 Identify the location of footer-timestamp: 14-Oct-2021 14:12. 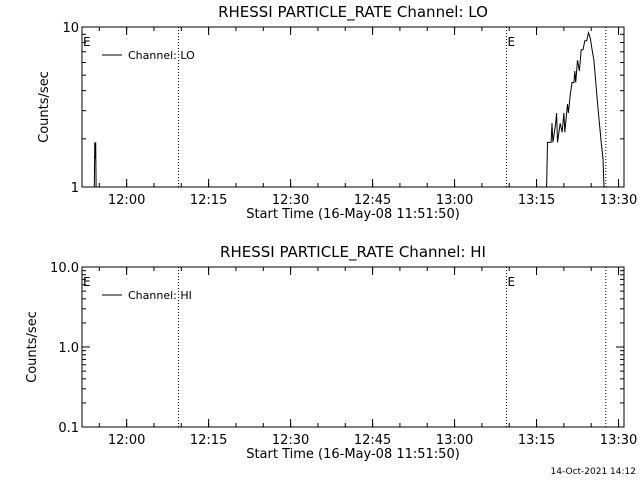
(593, 472).